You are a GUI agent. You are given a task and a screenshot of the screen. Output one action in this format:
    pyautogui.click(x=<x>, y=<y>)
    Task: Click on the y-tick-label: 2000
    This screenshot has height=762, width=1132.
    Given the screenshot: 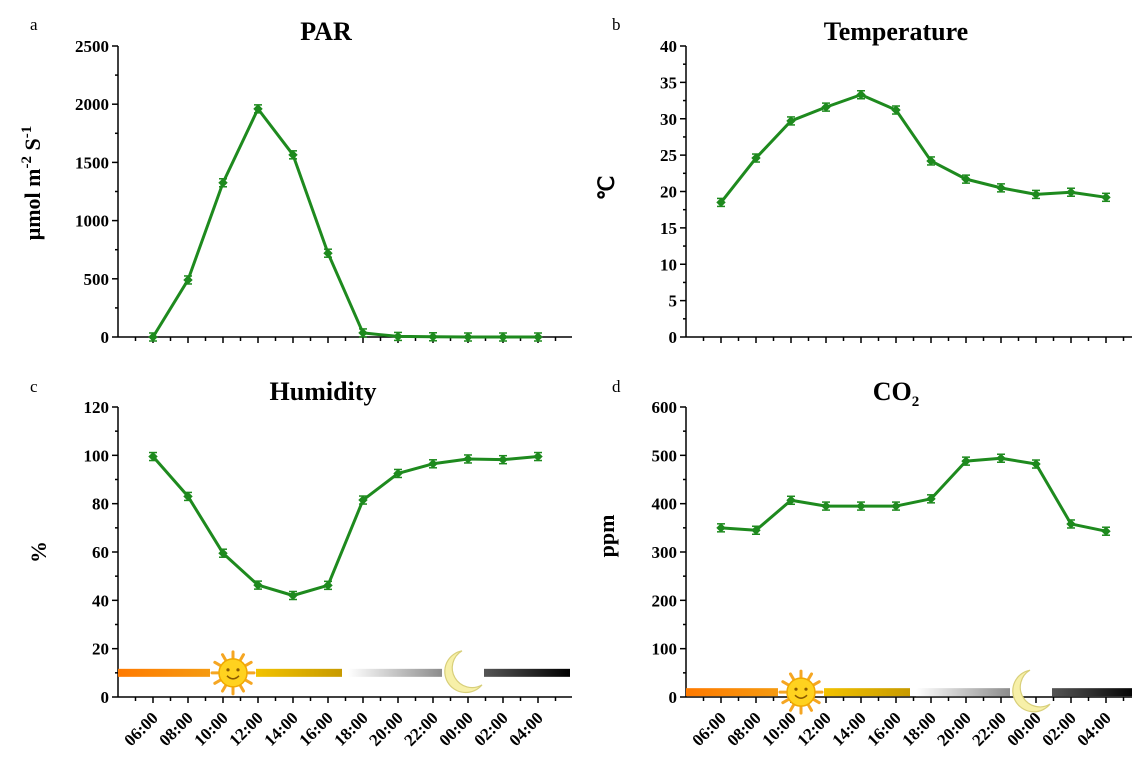 What is the action you would take?
    pyautogui.click(x=92, y=104)
    